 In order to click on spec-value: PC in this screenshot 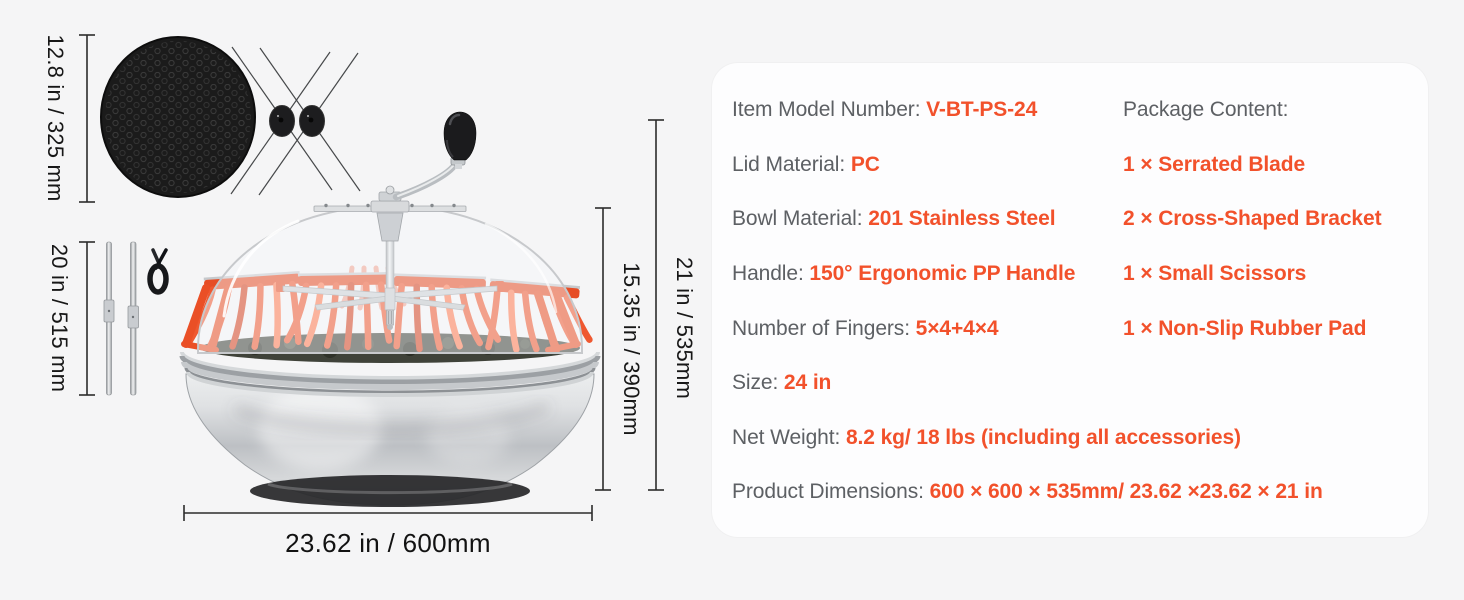, I will do `click(865, 164)`.